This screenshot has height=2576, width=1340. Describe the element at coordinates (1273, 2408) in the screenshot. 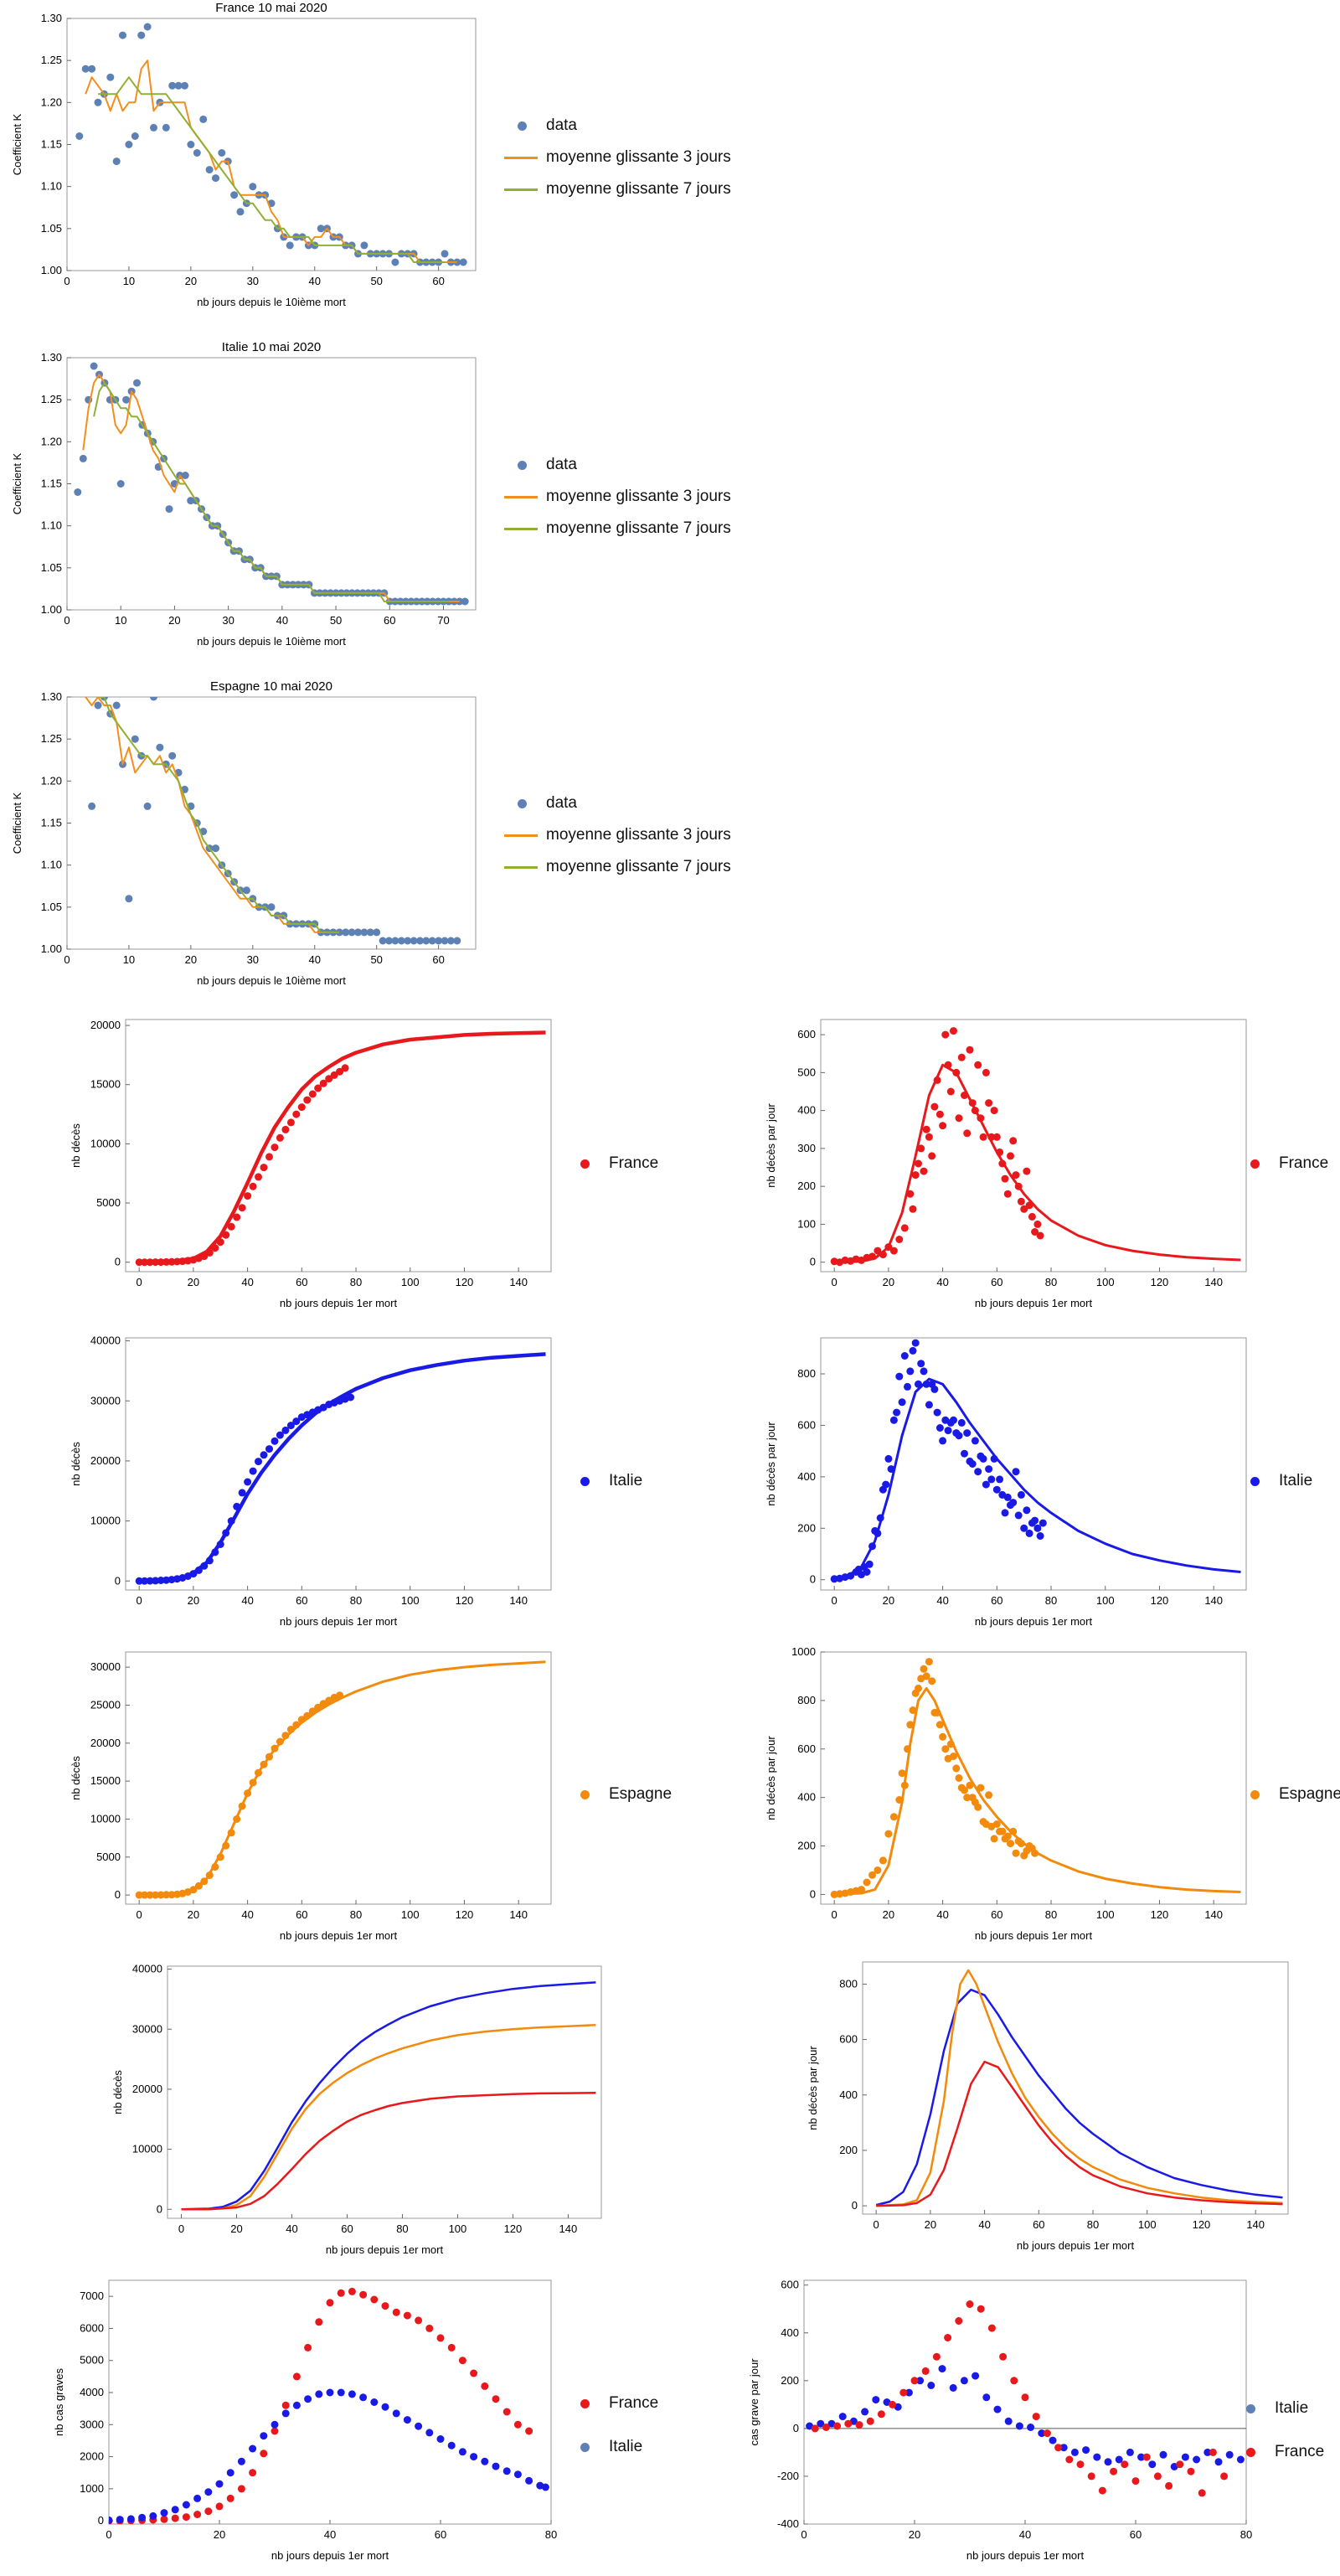

I see `legend-item-italie: Italie` at that location.